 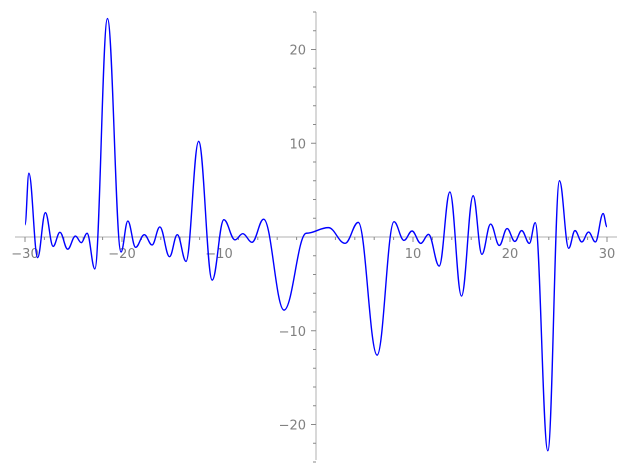 What do you see at coordinates (607, 254) in the screenshot?
I see `x-tick-label: 30` at bounding box center [607, 254].